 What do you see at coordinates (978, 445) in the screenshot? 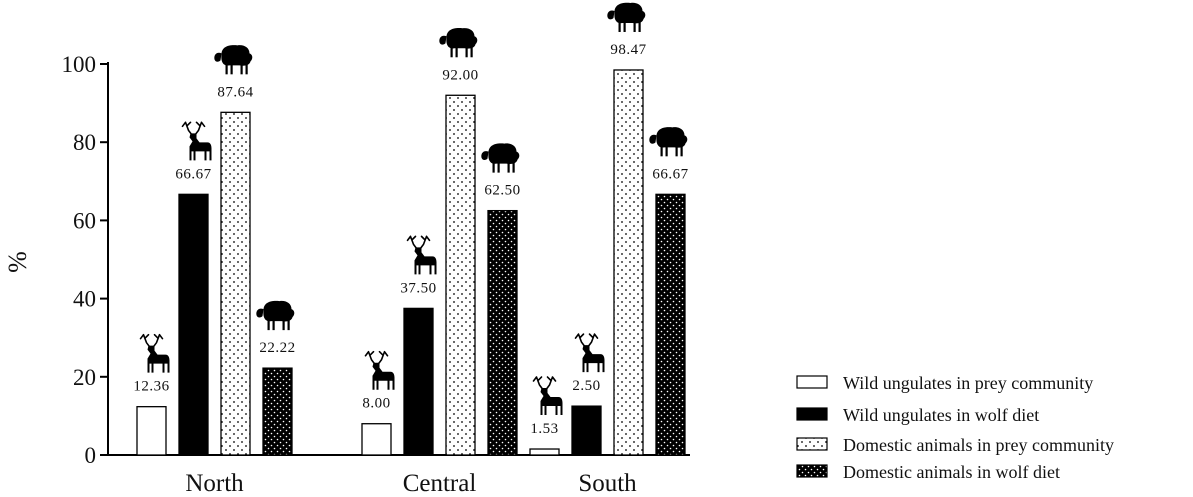
I see `legend-label-domestic-prey: Domestic animals in prey community` at bounding box center [978, 445].